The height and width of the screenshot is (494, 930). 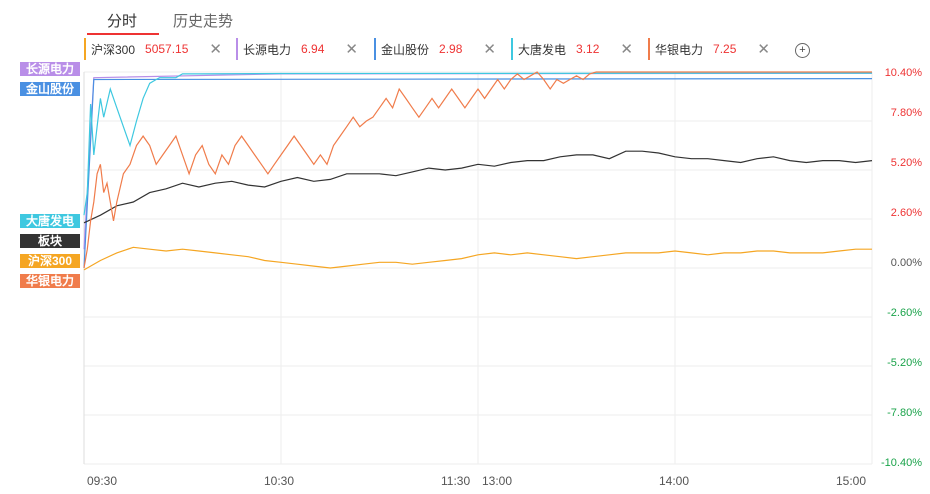 What do you see at coordinates (113, 49) in the screenshot?
I see `legend-name: 沪深300` at bounding box center [113, 49].